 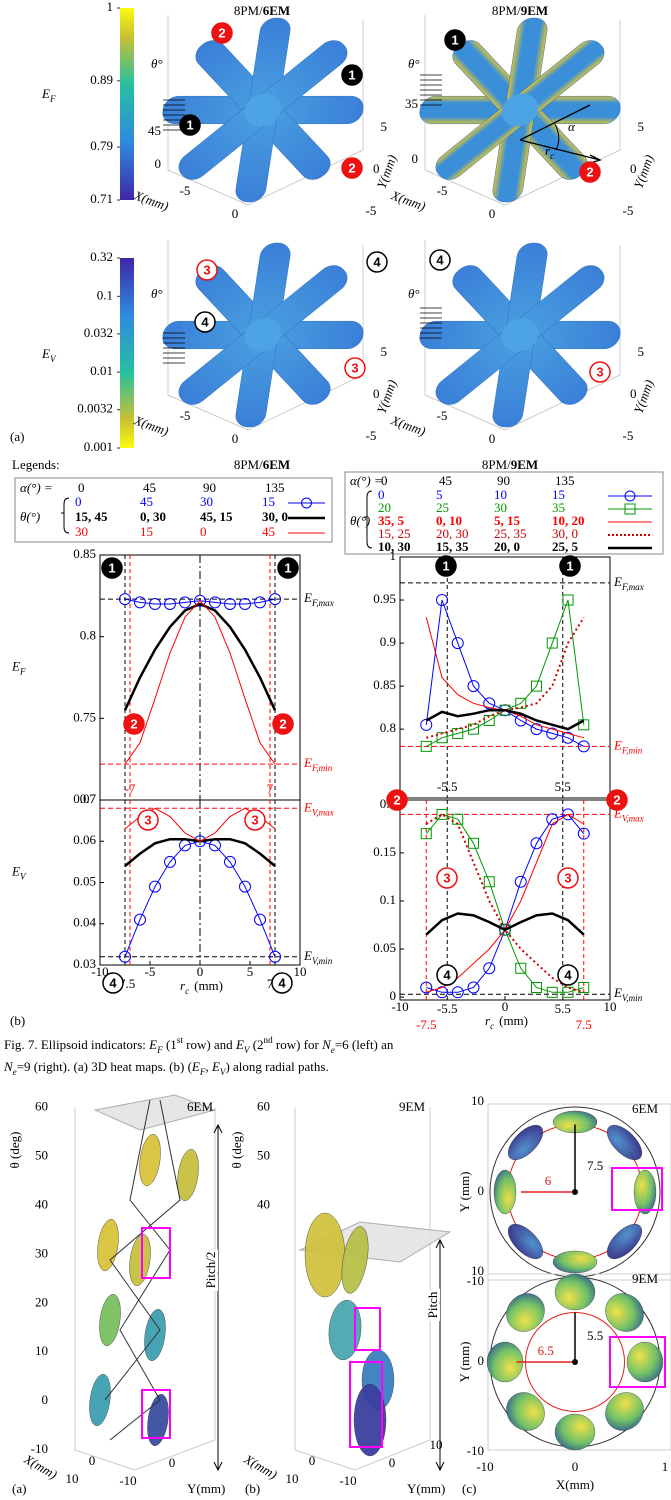 What do you see at coordinates (216, 516) in the screenshot?
I see `legend-cell: 45, 15` at bounding box center [216, 516].